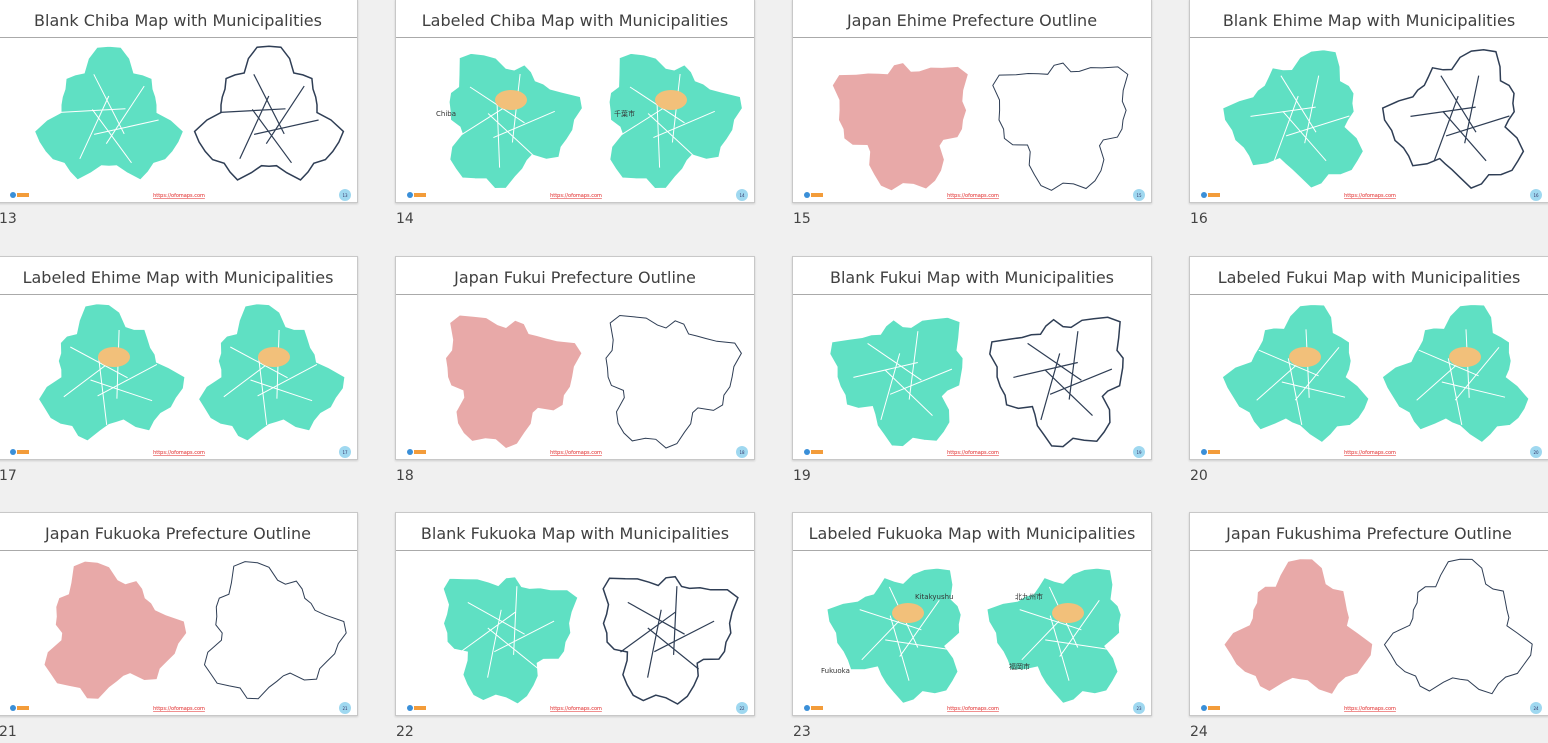 The width and height of the screenshot is (1548, 743). What do you see at coordinates (974, 131) in the screenshot?
I see `slide-canvas: https://ofomaps.com 15` at bounding box center [974, 131].